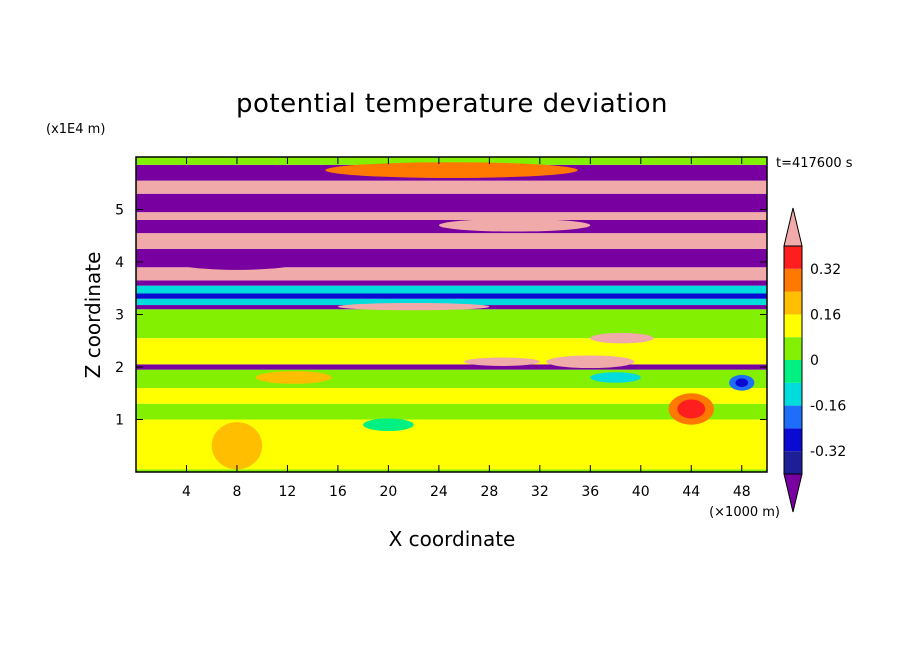 The width and height of the screenshot is (904, 658). I want to click on y-tick-label: 4, so click(119, 263).